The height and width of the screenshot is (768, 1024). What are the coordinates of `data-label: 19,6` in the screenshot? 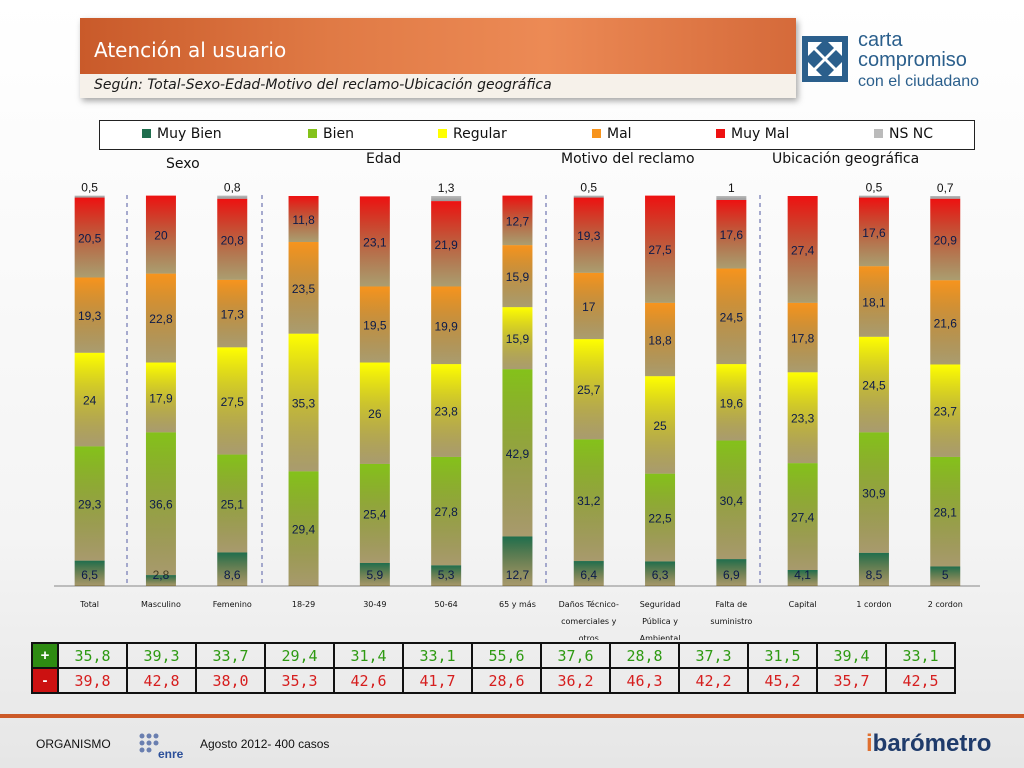 It's located at (732, 403).